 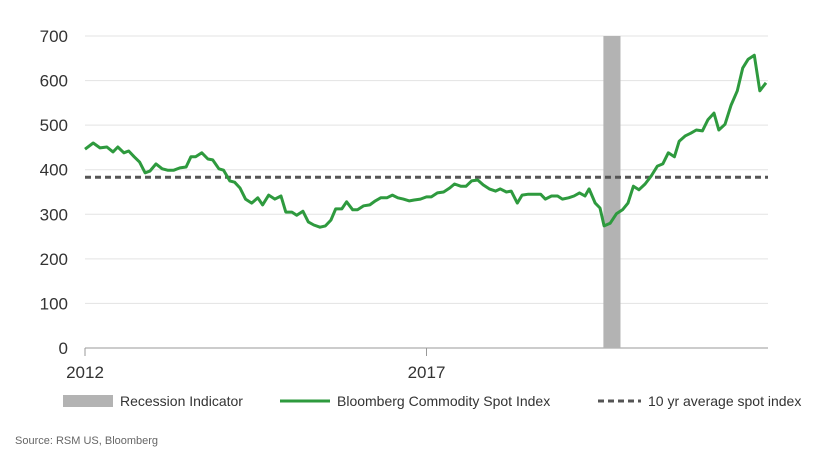 What do you see at coordinates (85, 372) in the screenshot?
I see `x-tick-label: 2012` at bounding box center [85, 372].